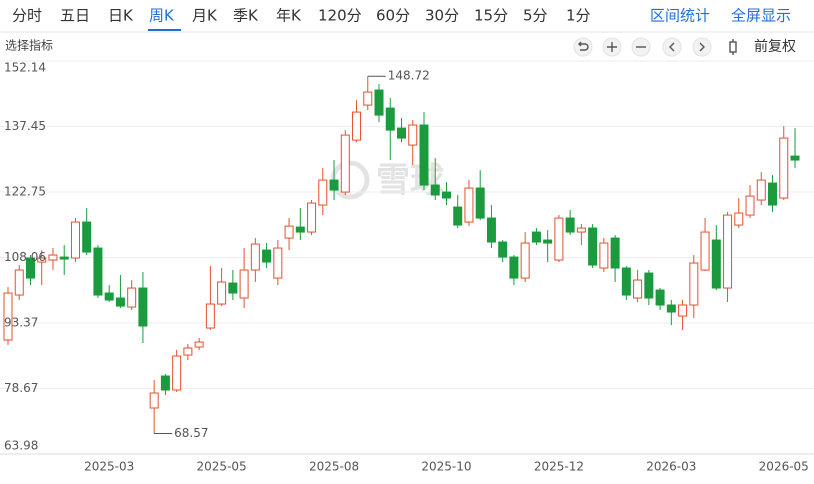 This screenshot has height=484, width=814. I want to click on adjust-mode: 前复权, so click(775, 46).